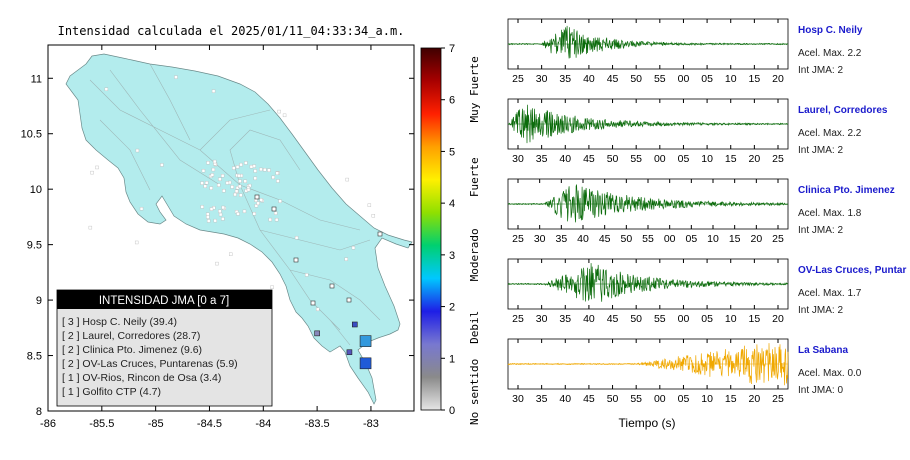 Image resolution: width=910 pixels, height=460 pixels. Describe the element at coordinates (317, 424) in the screenshot. I see `map-x-tick-label: -83.5` at that location.